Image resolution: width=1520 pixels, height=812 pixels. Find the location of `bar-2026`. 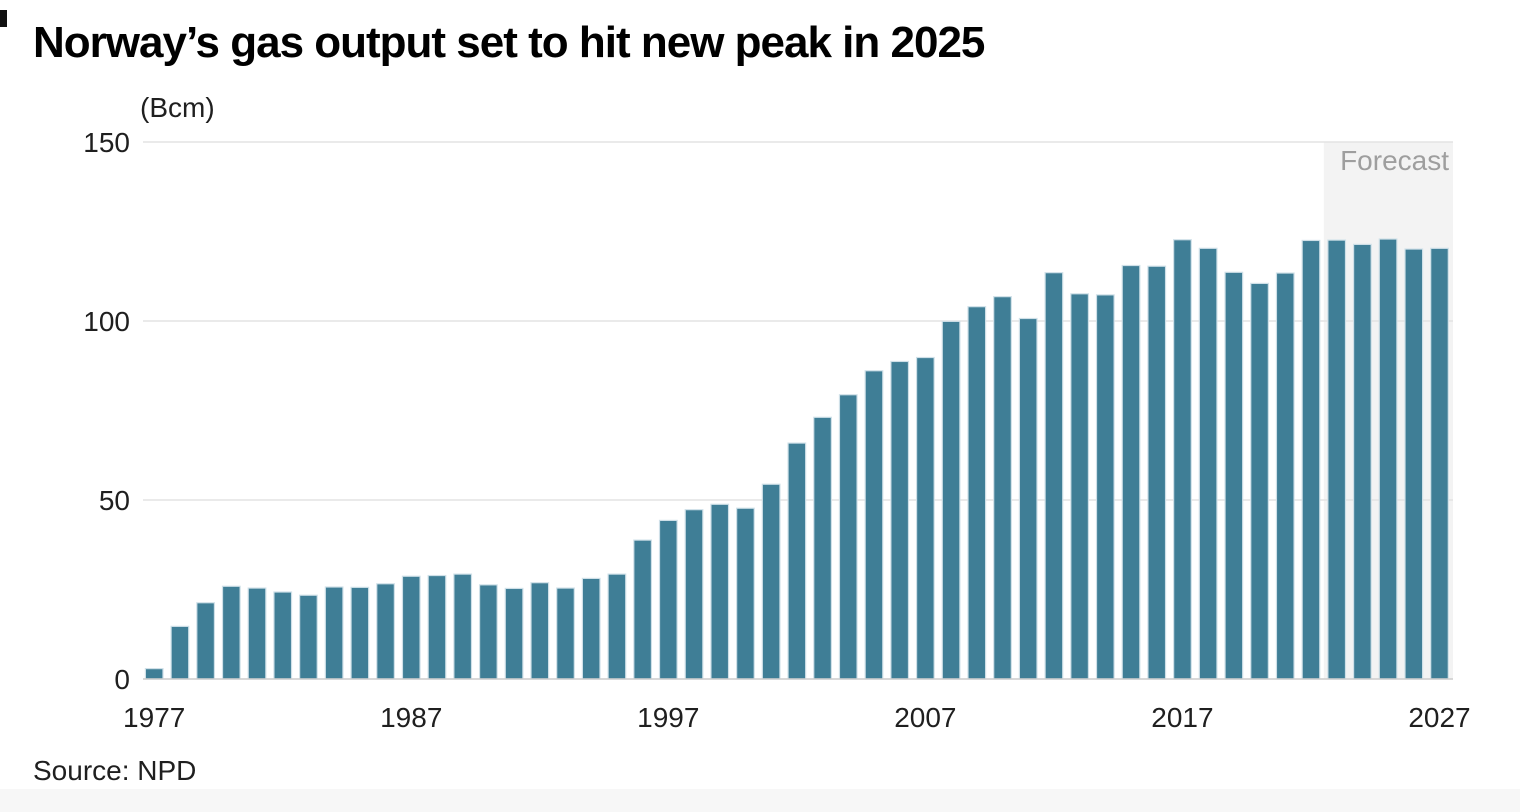

bar-2026 is located at coordinates (1414, 464).